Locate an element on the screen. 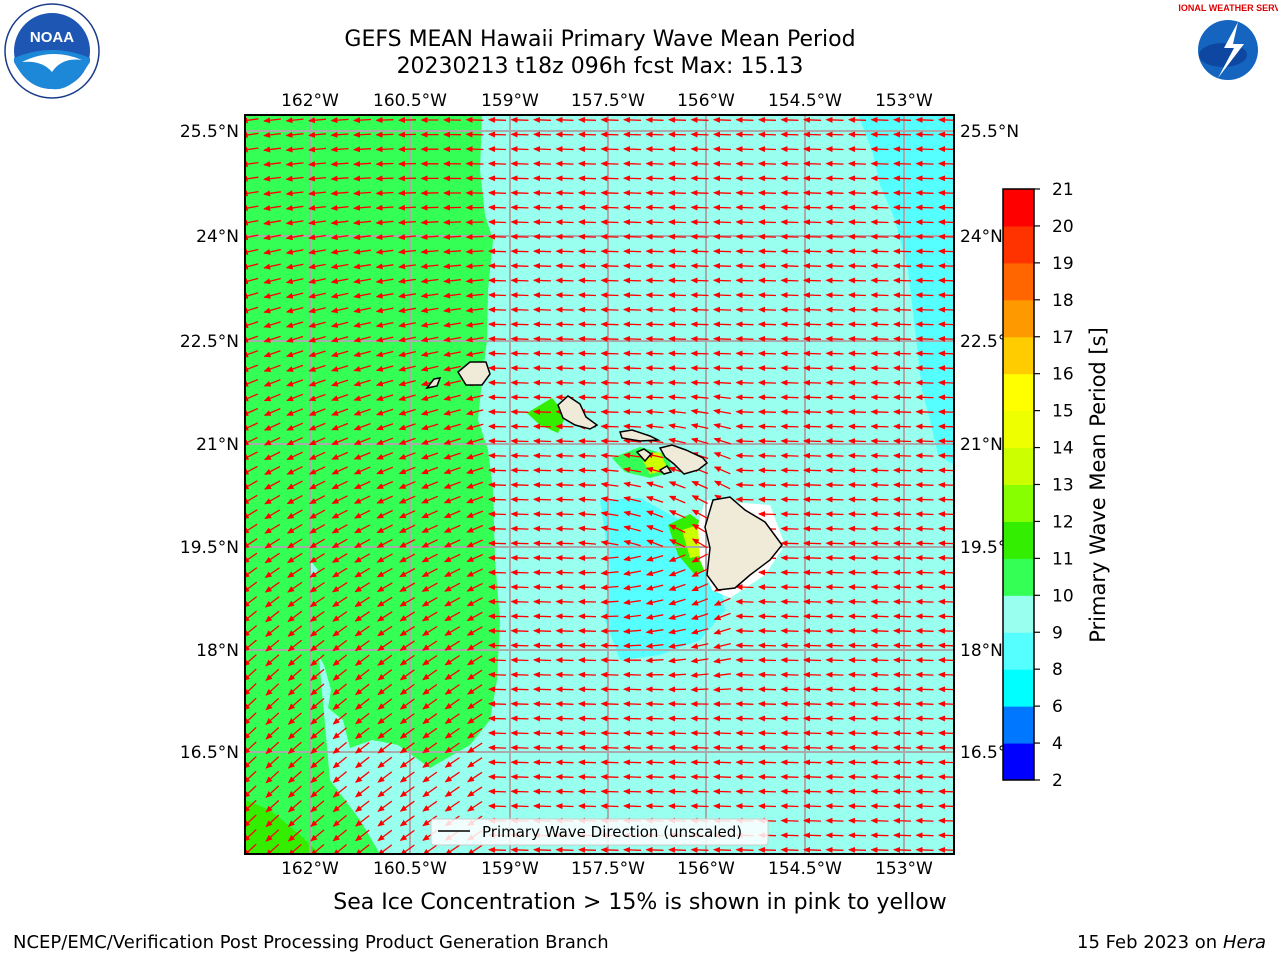  colorbar-tick-label: 14 is located at coordinates (1063, 449).